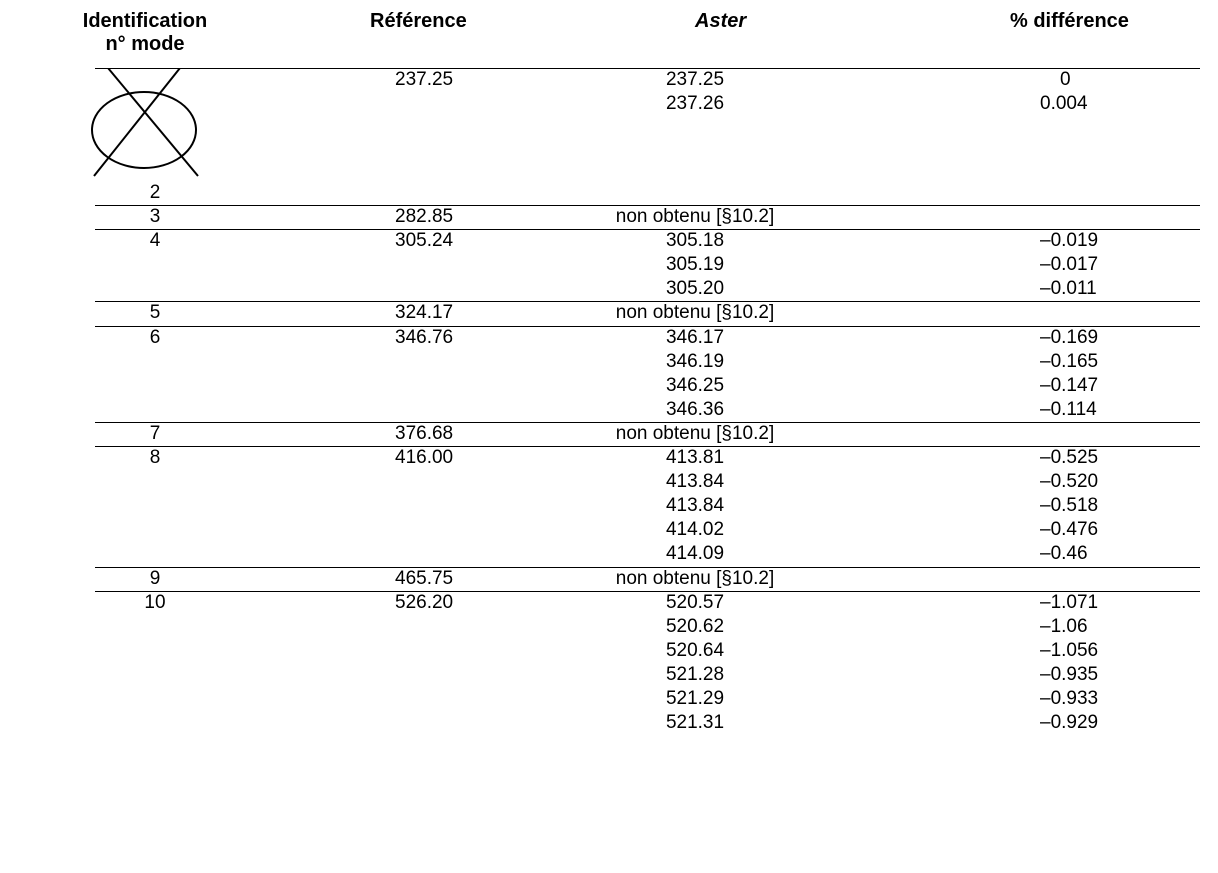  Describe the element at coordinates (155, 192) in the screenshot. I see `mode-number: 2` at that location.